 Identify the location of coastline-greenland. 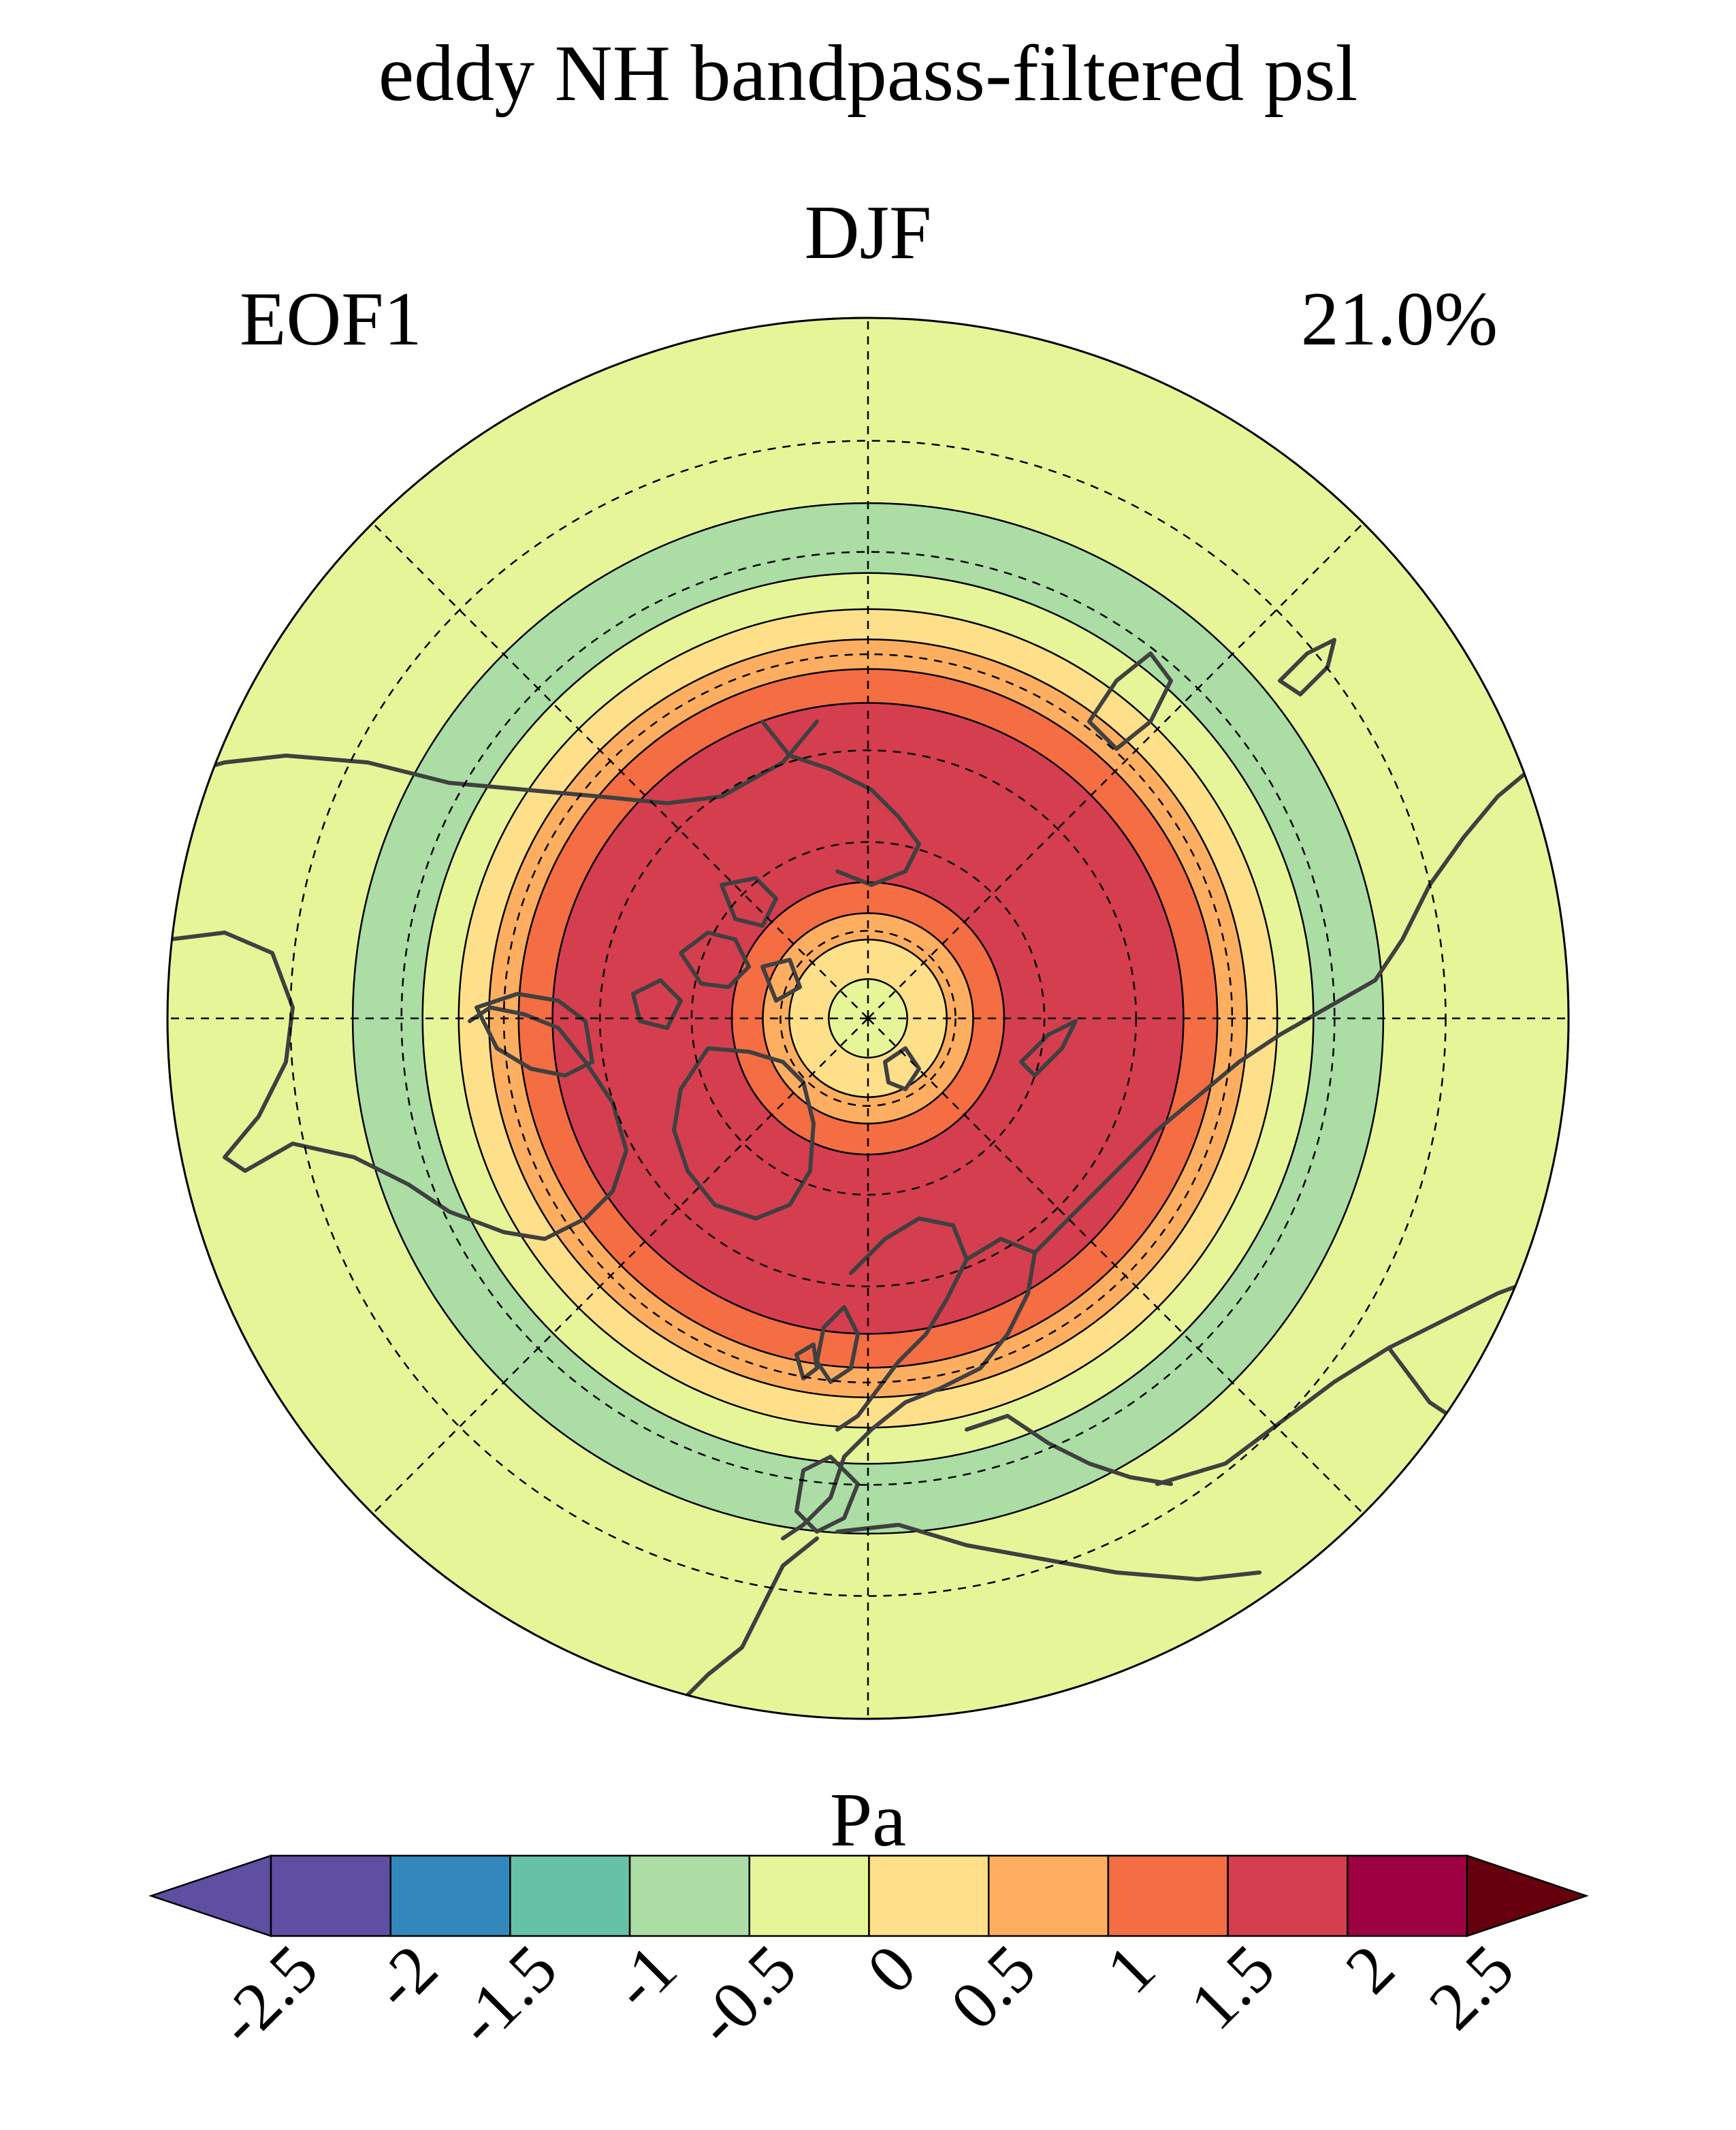
(744, 1133).